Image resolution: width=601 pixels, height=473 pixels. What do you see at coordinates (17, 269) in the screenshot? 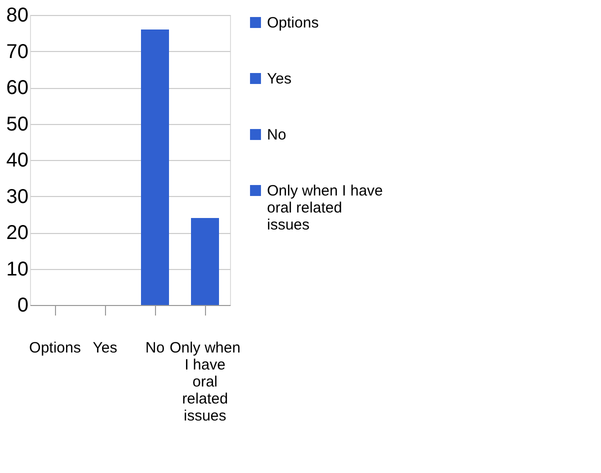
I see `y-tick-label: 10` at bounding box center [17, 269].